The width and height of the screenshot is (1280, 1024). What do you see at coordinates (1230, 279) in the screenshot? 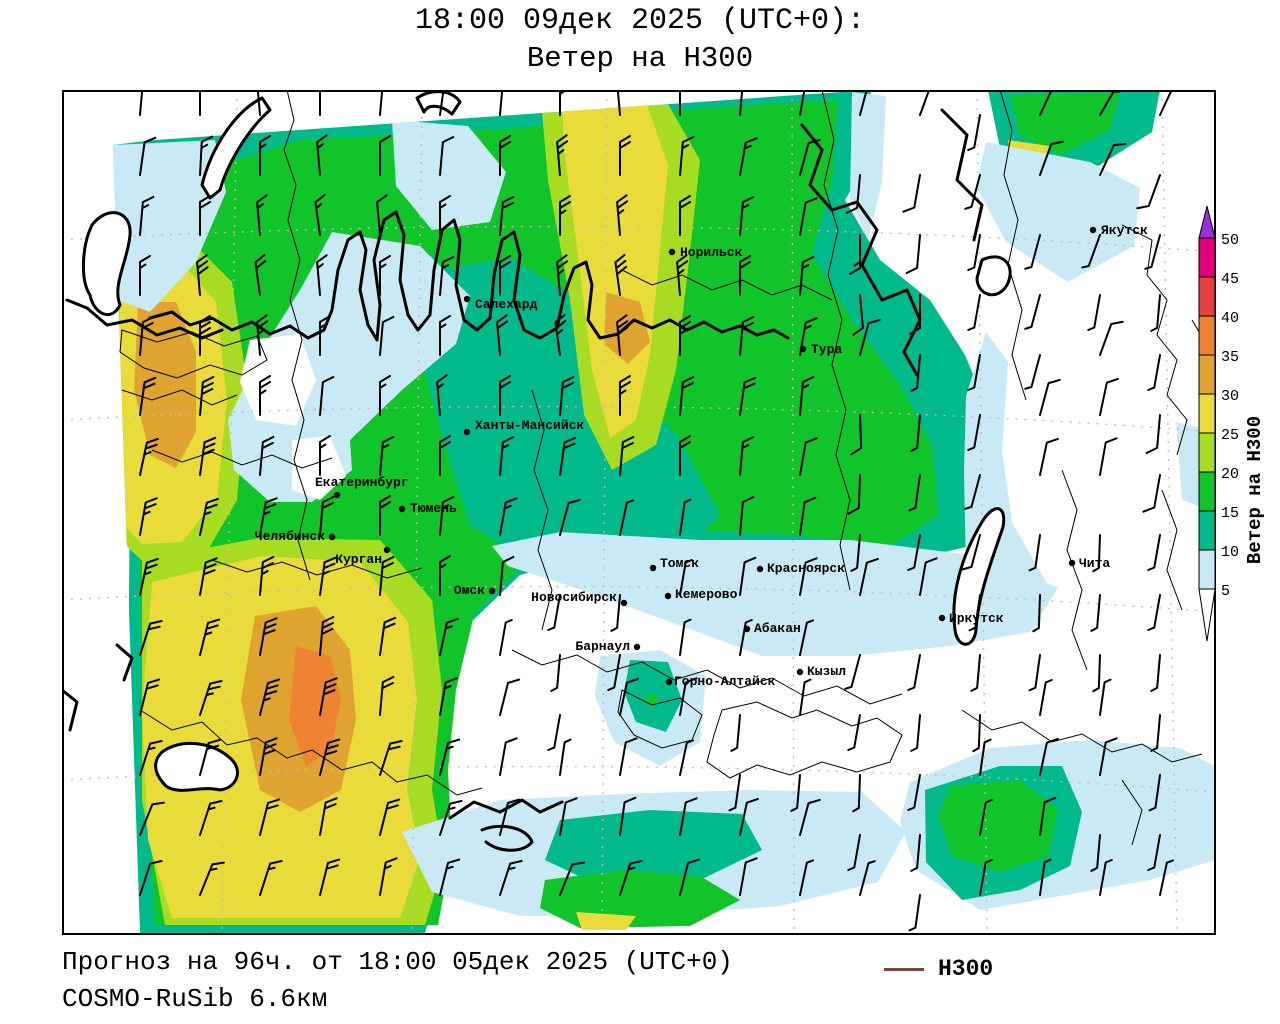
I see `colorbar-tick-label: 45` at bounding box center [1230, 279].